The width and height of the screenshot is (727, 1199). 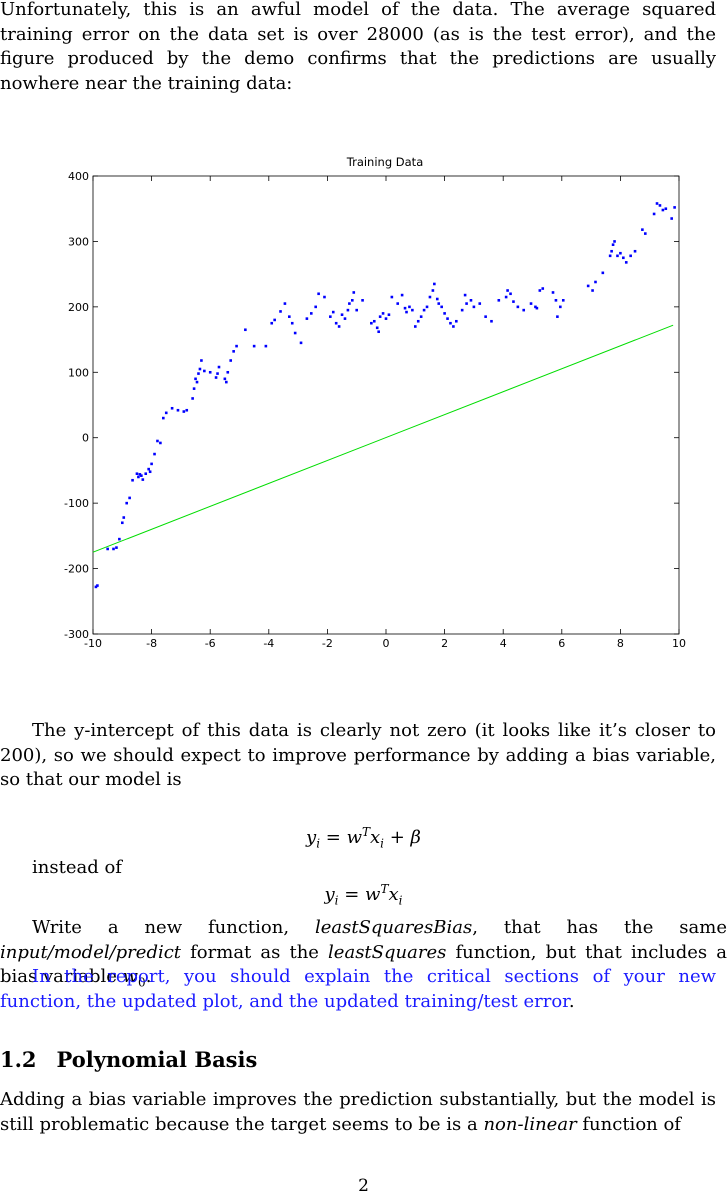 I want to click on x-tick-label: 2, so click(x=444, y=643).